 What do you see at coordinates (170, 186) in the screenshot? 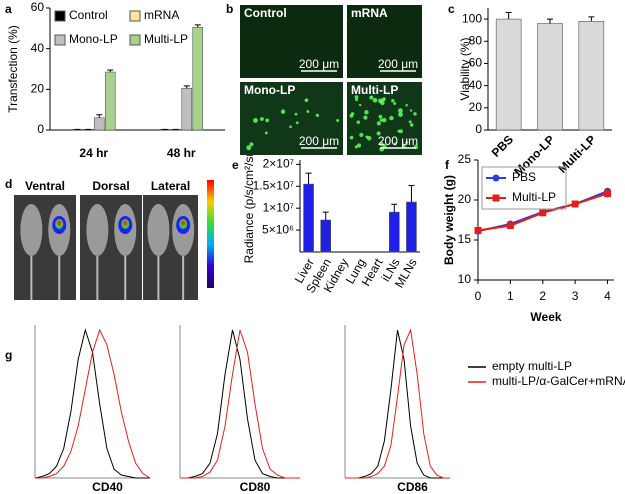
I see `view-label: Lateral` at bounding box center [170, 186].